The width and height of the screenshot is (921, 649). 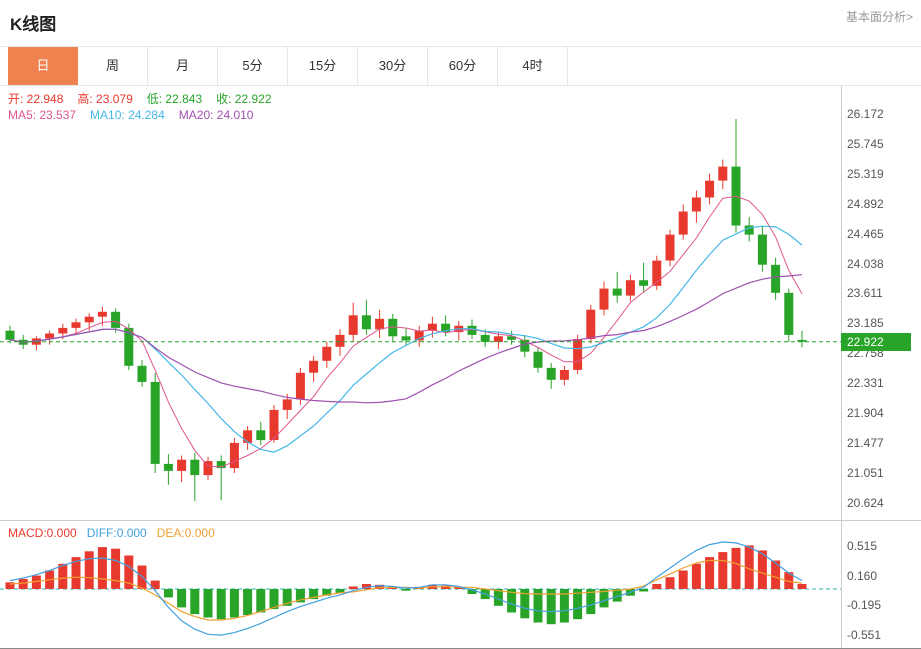 What do you see at coordinates (865, 503) in the screenshot?
I see `axis-label: 20.624` at bounding box center [865, 503].